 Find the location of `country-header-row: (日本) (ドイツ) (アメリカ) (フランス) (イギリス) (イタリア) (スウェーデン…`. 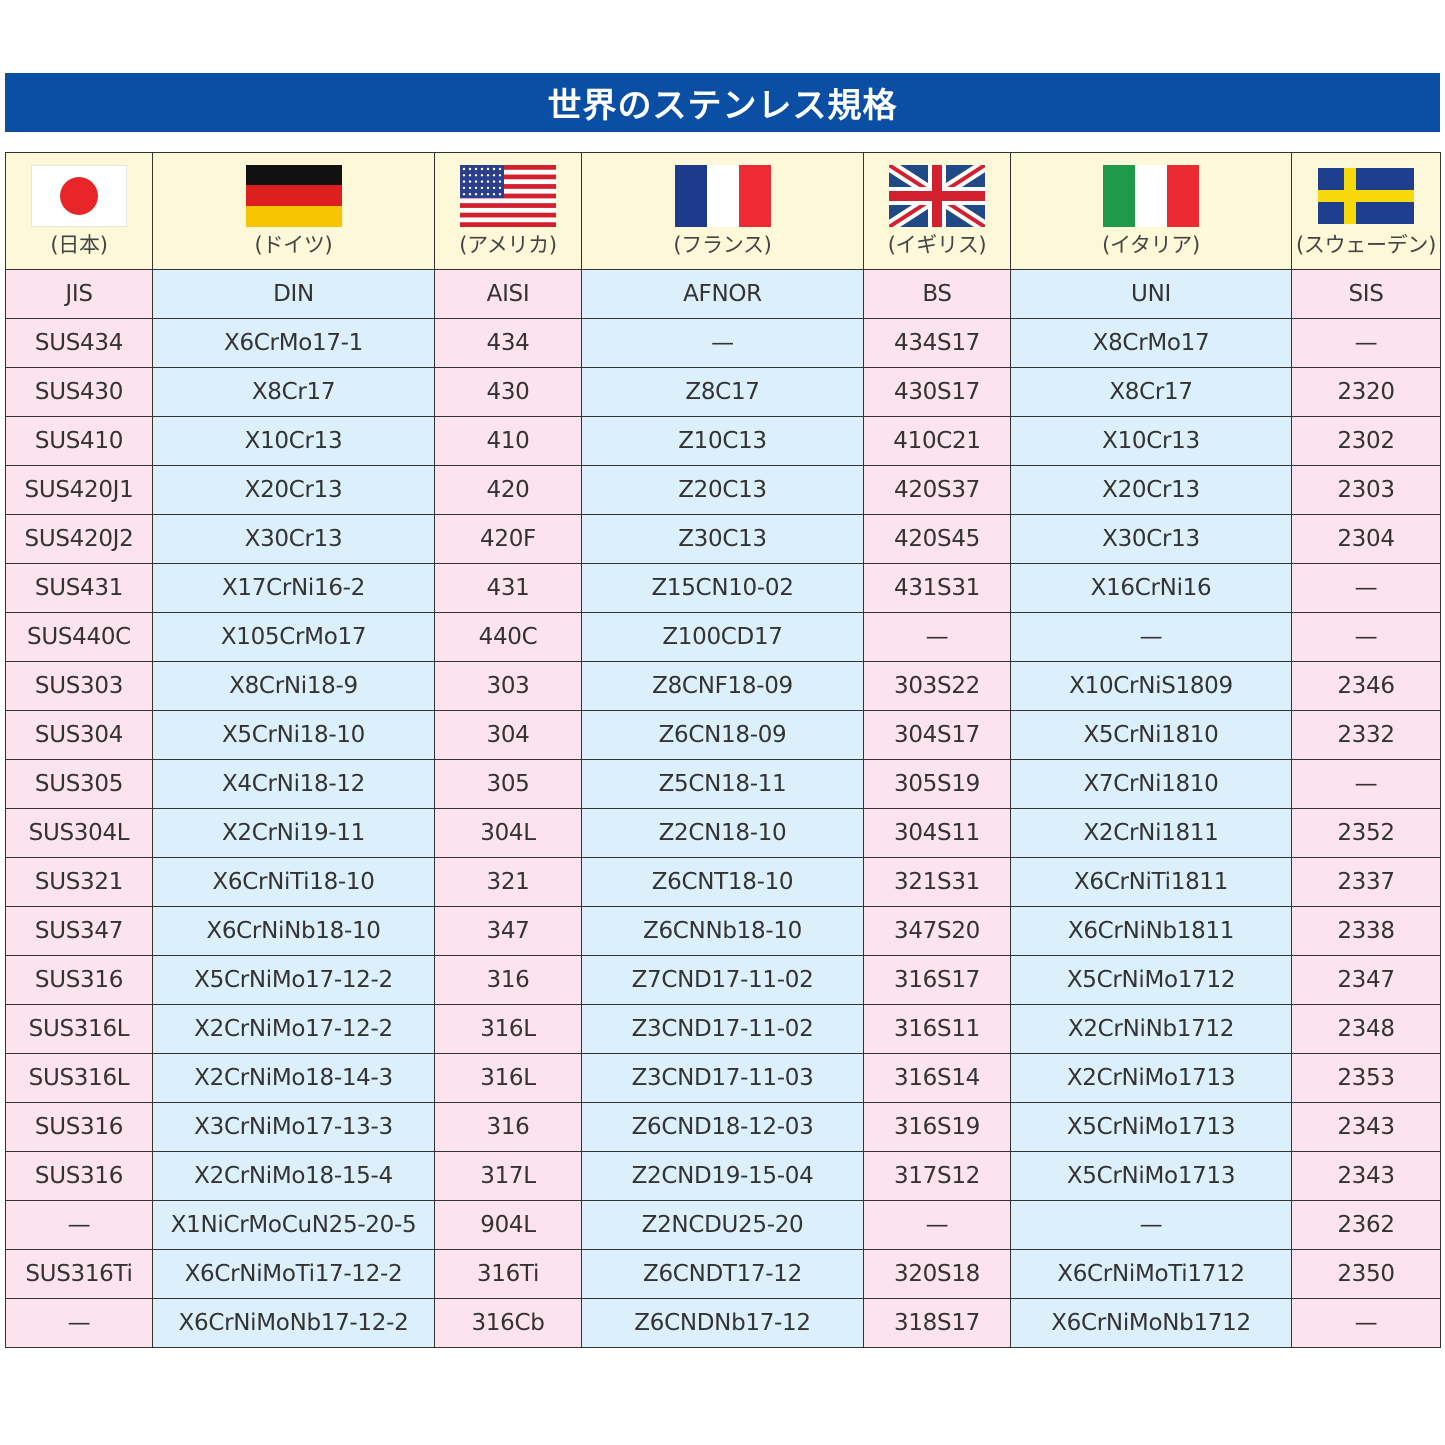

country-header-row: (日本) (ドイツ) (アメリカ) (フランス) (イギリス) (イタリア) (スウェーデン… is located at coordinates (723, 211).